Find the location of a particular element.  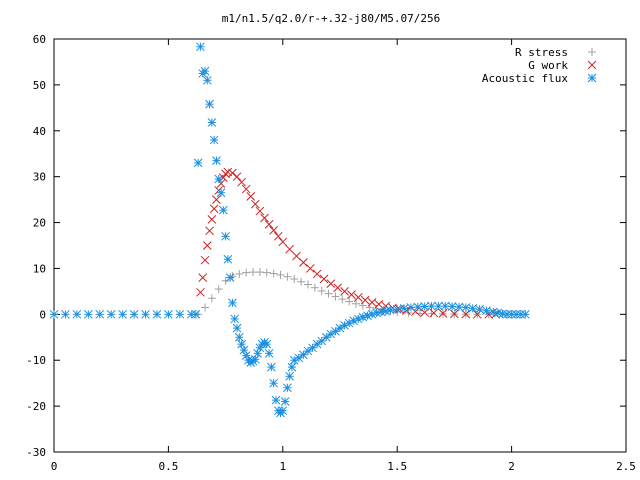

y-tick-label: 10 is located at coordinates (39, 268).